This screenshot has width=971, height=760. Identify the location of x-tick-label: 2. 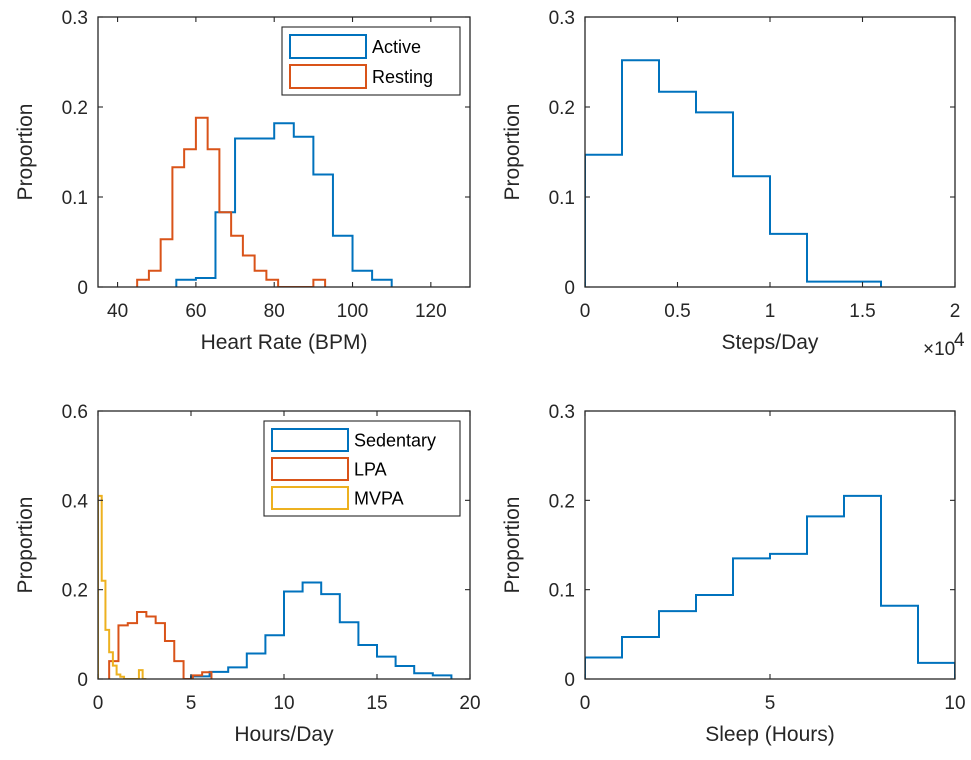
(955, 311).